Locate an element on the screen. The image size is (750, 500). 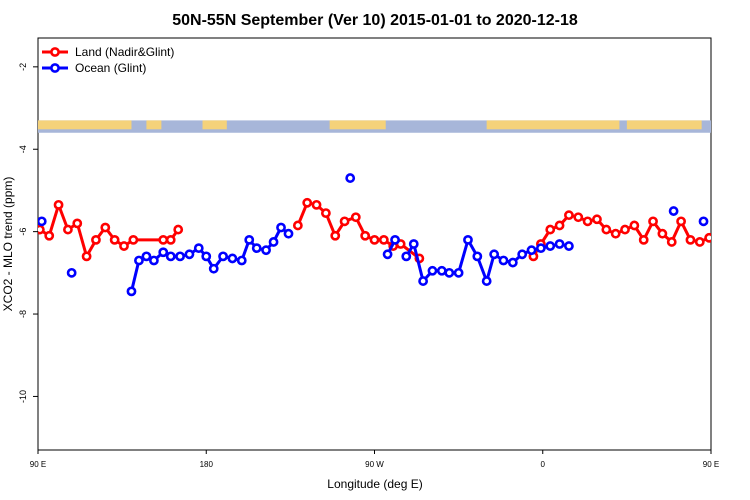
y-tick-label: -10 is located at coordinates (23, 396).